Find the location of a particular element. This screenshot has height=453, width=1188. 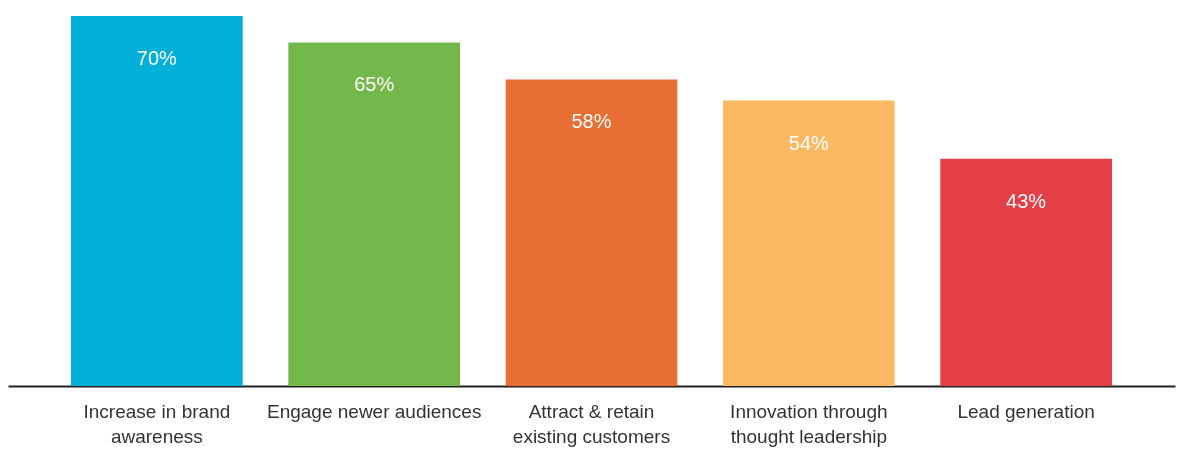

x-tick-label: Increase in brand awareness is located at coordinates (157, 423).